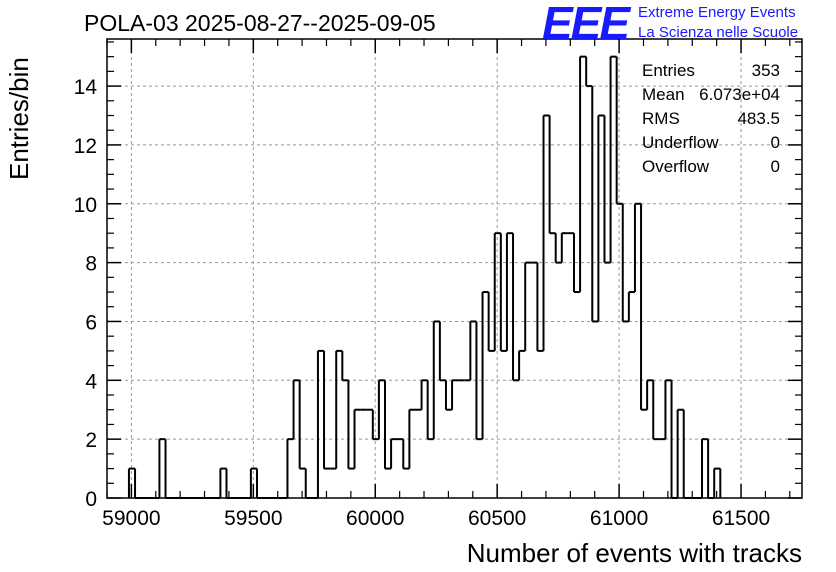  Describe the element at coordinates (253, 518) in the screenshot. I see `x-tick-label: 59500` at that location.